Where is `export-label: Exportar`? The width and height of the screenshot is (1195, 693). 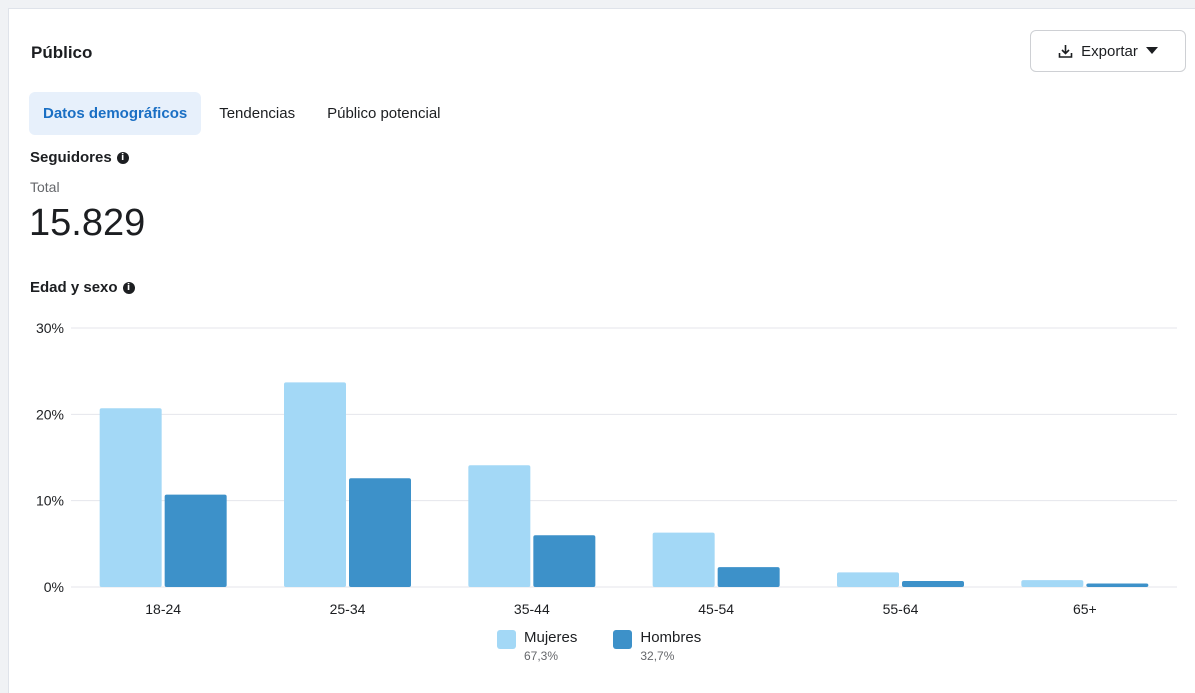 export-label: Exportar is located at coordinates (1109, 51).